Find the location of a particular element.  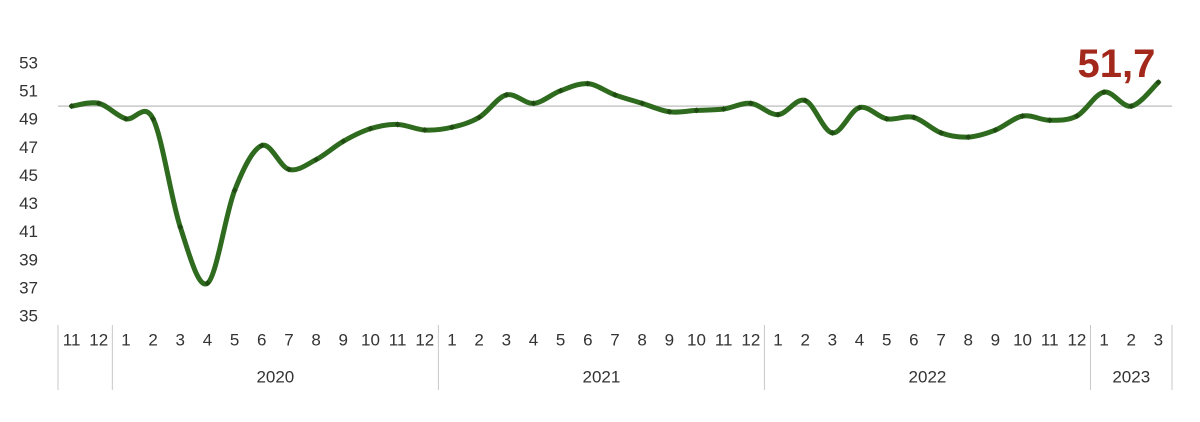

y-tick-label: 49 is located at coordinates (28, 119).